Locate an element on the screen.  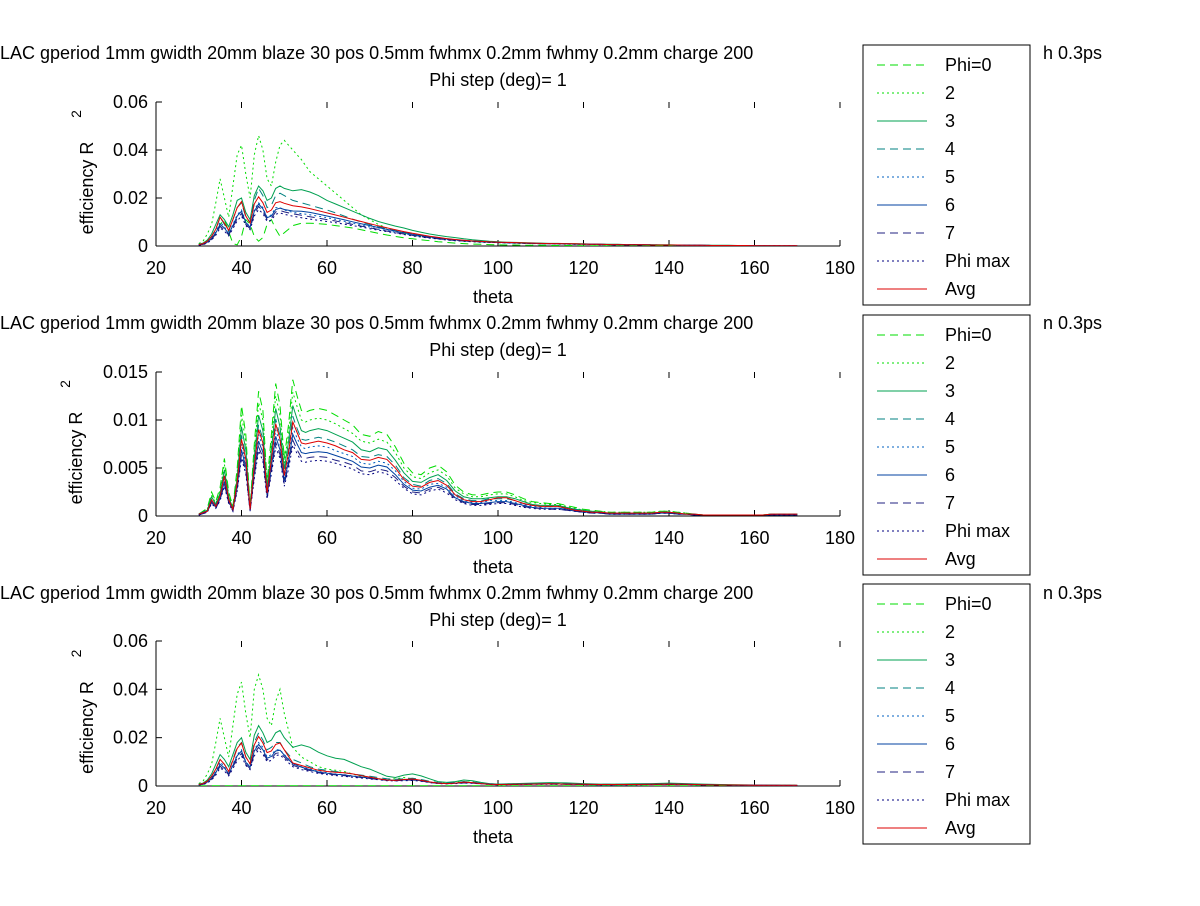
y-tick-label: 0.015 is located at coordinates (125, 372).